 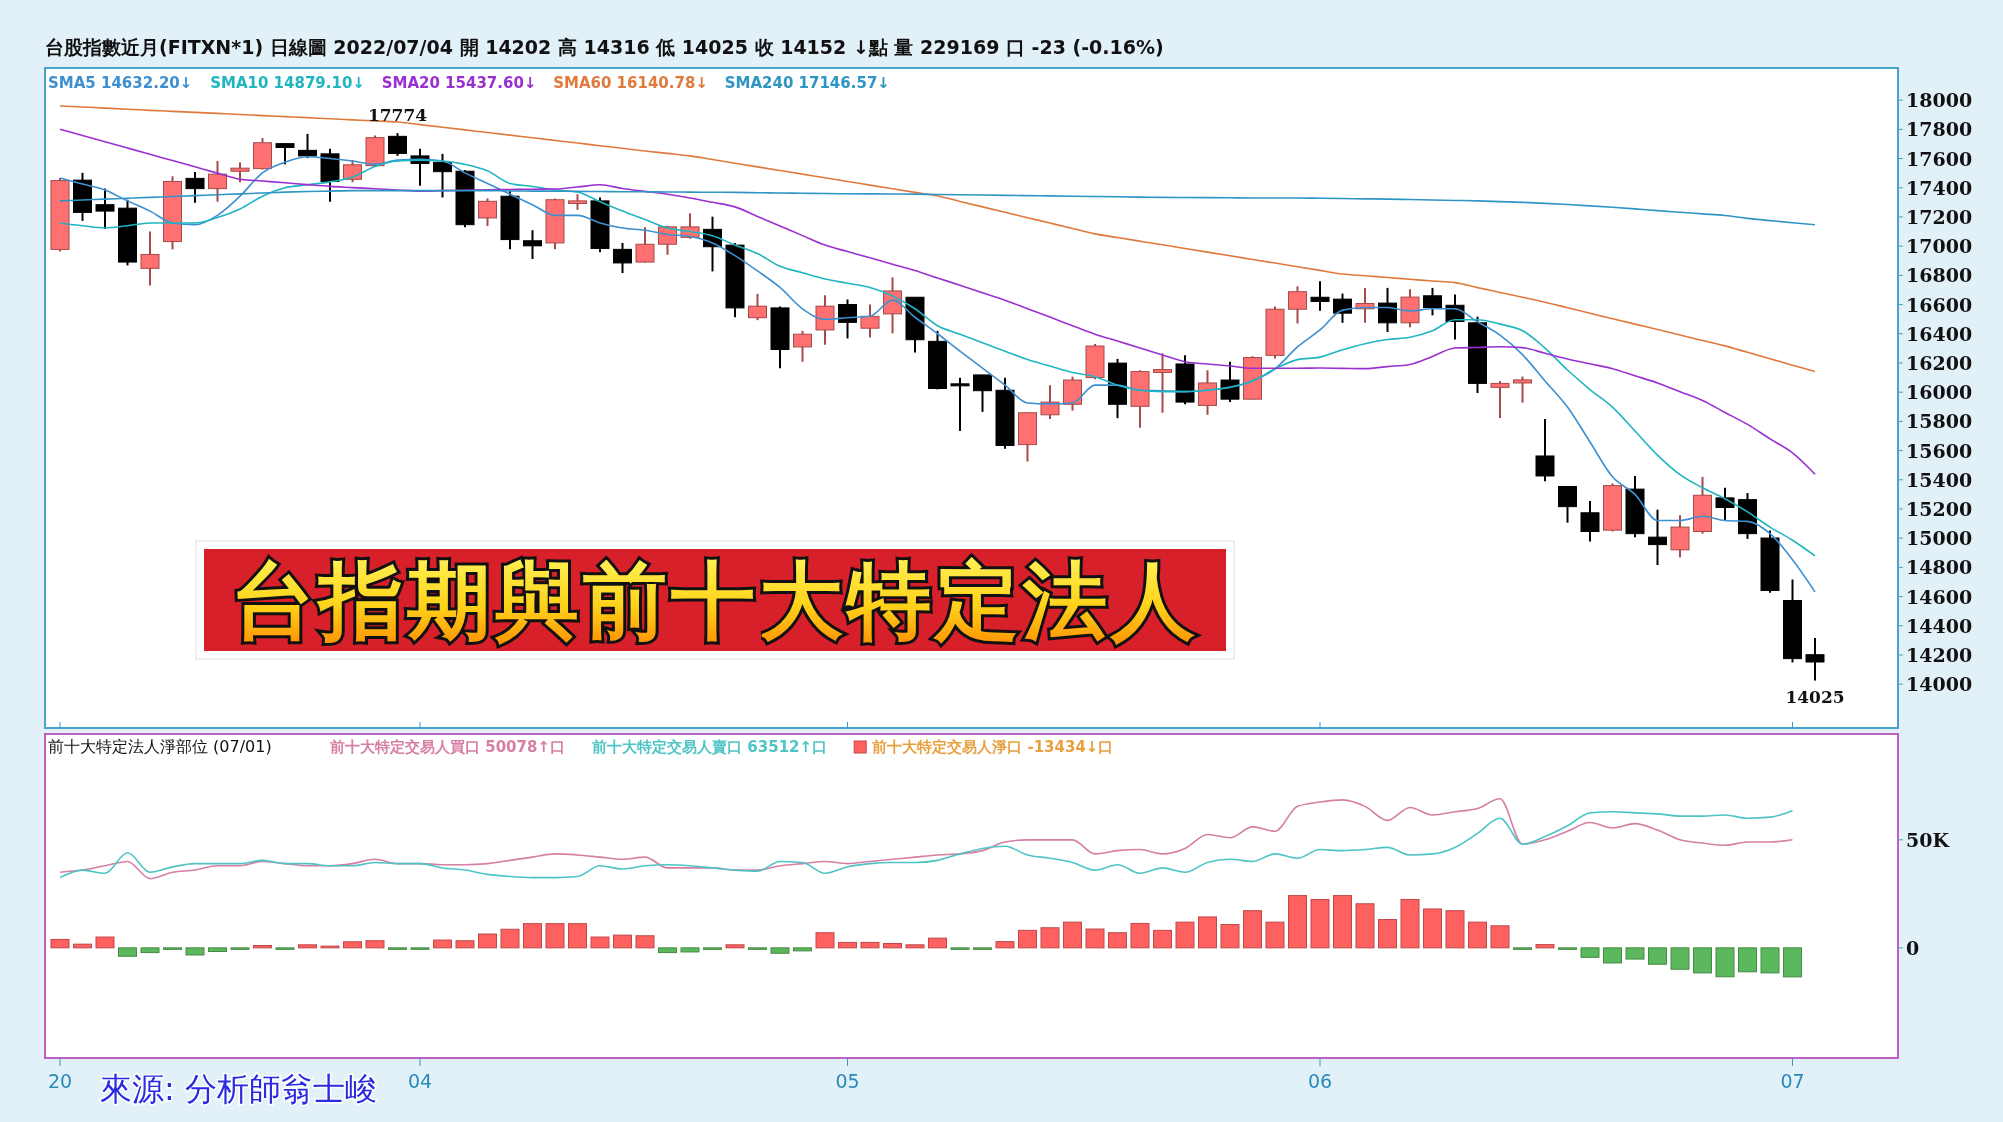 I want to click on legend-label: 前十大特定交易人淨口 -13434↓口, so click(x=992, y=747).